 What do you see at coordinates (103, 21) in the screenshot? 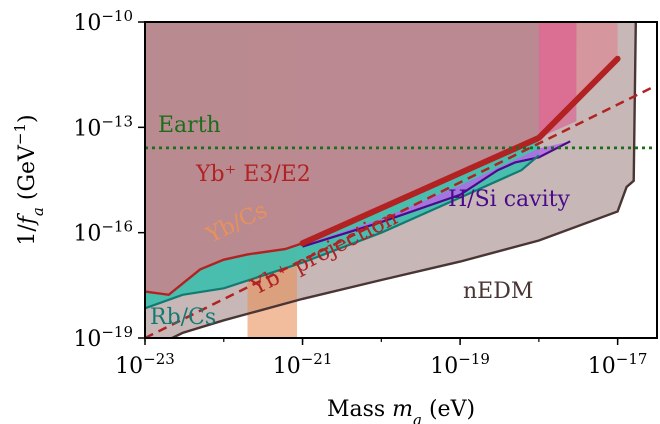
I see `y-tick-label: 10−10` at bounding box center [103, 21].